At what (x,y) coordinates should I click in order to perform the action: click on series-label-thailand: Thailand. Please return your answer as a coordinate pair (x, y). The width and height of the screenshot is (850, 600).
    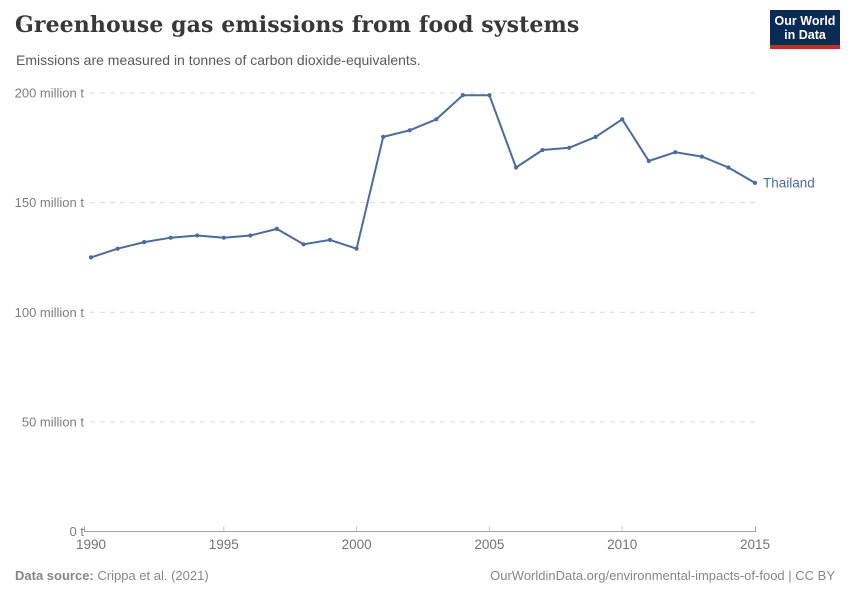
    Looking at the image, I should click on (789, 182).